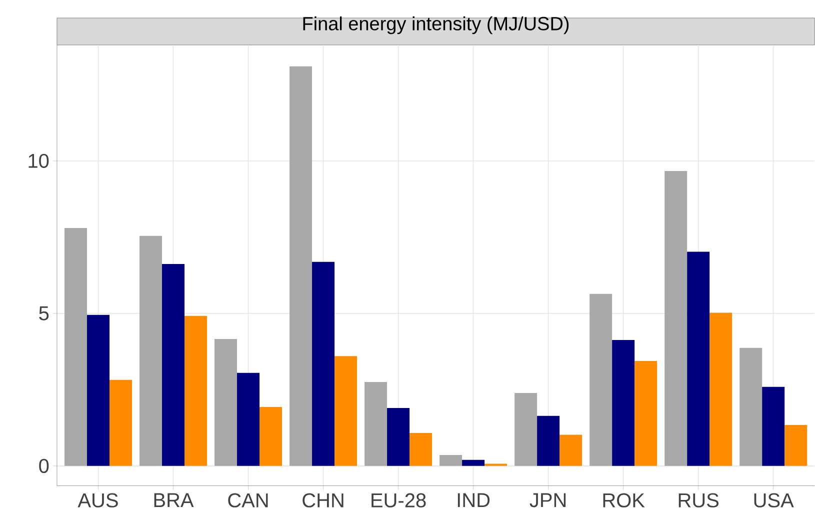 Image resolution: width=815 pixels, height=519 pixels. Describe the element at coordinates (174, 500) in the screenshot. I see `x-tick-label: BRA` at that location.